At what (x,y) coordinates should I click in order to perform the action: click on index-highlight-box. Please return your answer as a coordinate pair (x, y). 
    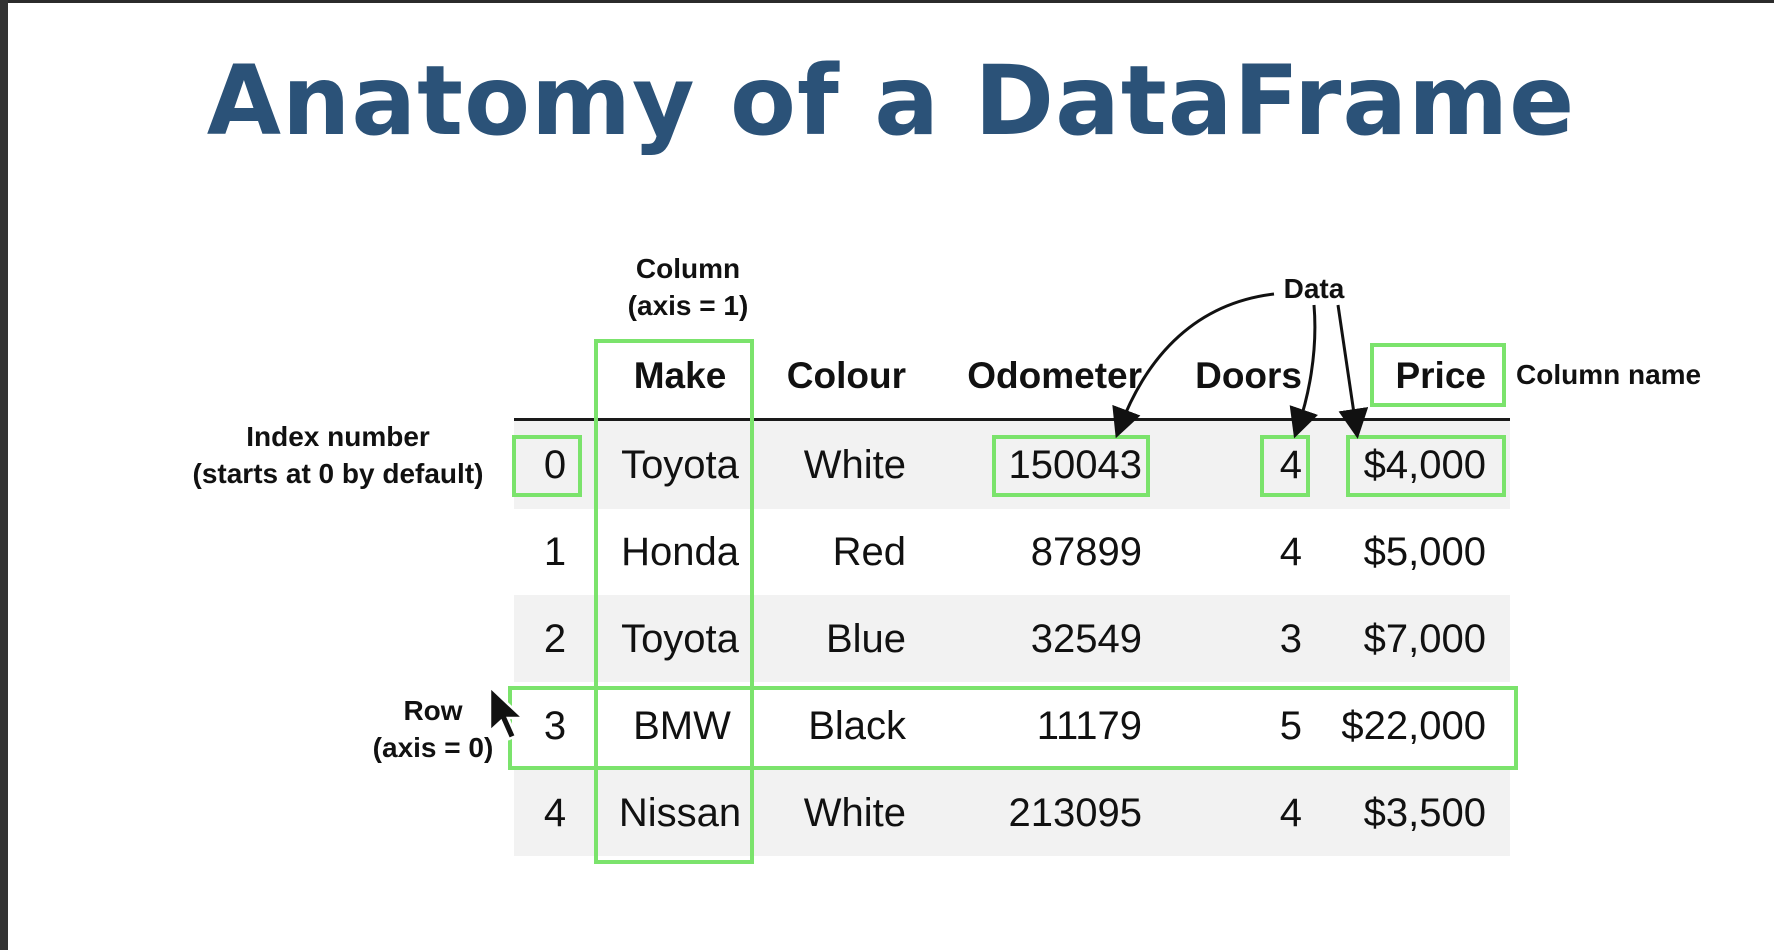
    Looking at the image, I should click on (547, 466).